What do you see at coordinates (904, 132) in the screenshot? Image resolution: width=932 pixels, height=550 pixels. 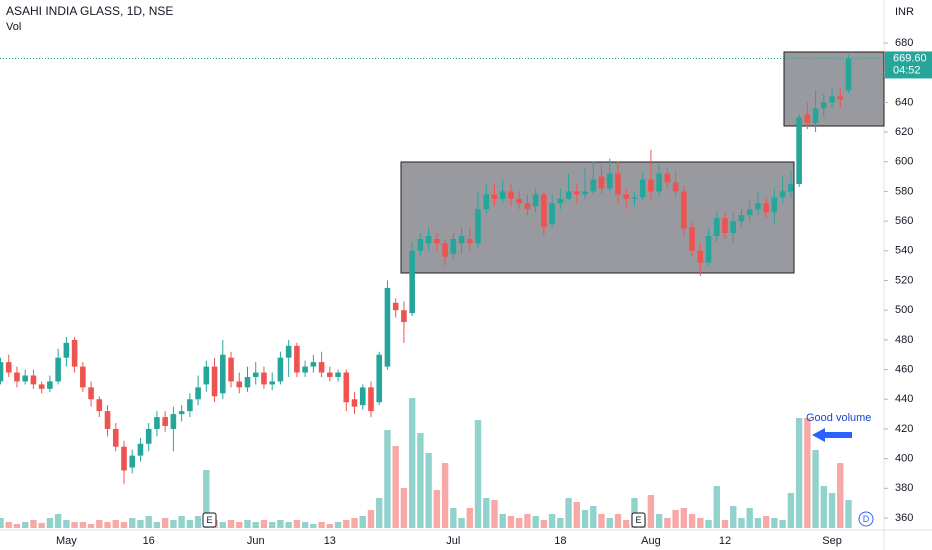 I see `y-tick-label: 620` at bounding box center [904, 132].